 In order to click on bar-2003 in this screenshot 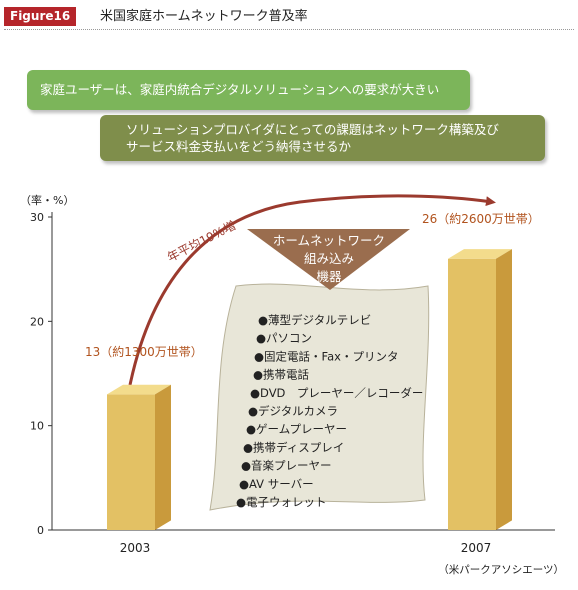, I will do `click(139, 457)`.